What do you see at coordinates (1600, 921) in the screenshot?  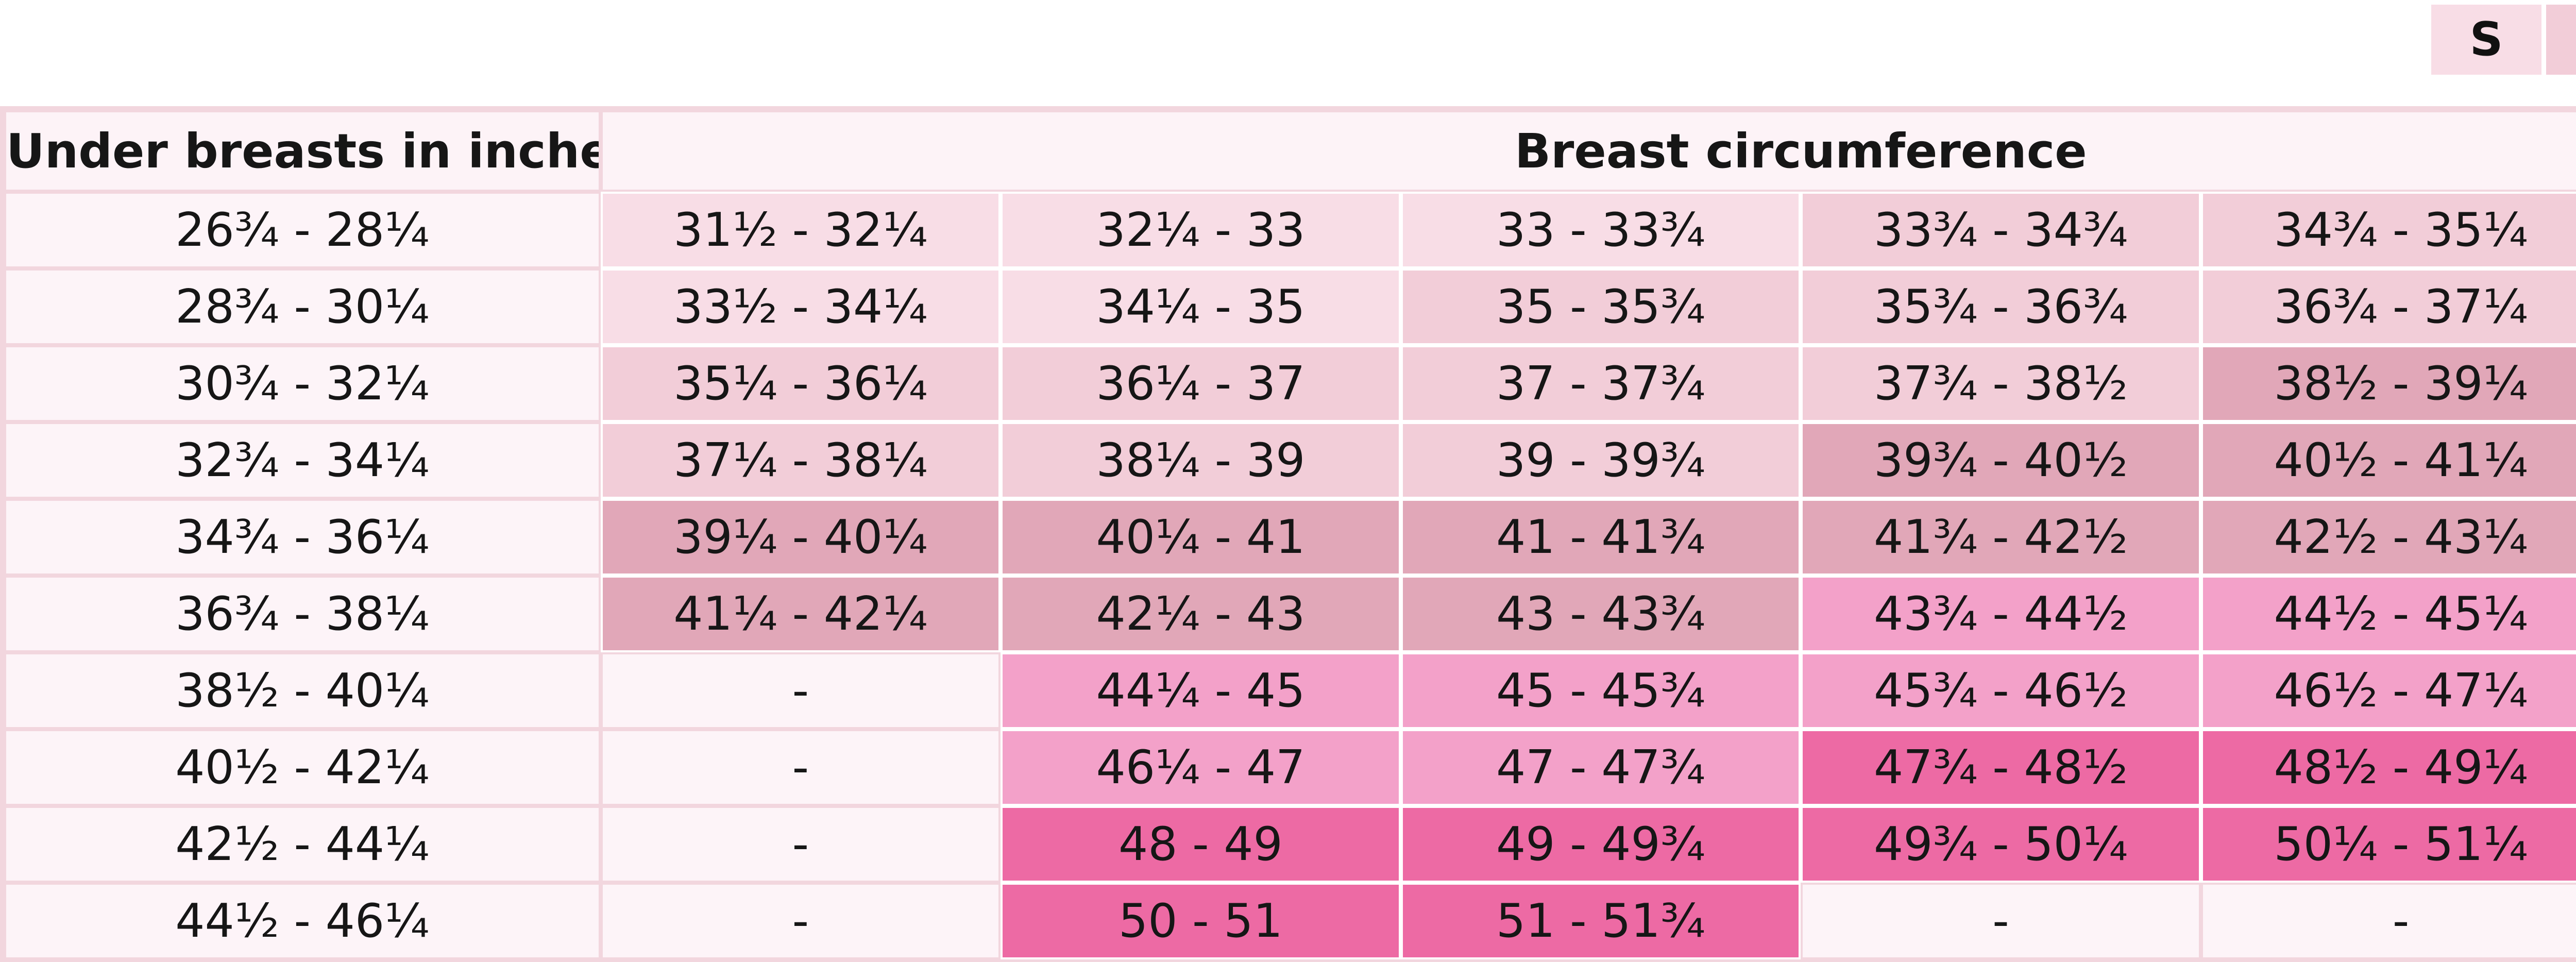 I see `circumference-cell: 51 - 51¾` at bounding box center [1600, 921].